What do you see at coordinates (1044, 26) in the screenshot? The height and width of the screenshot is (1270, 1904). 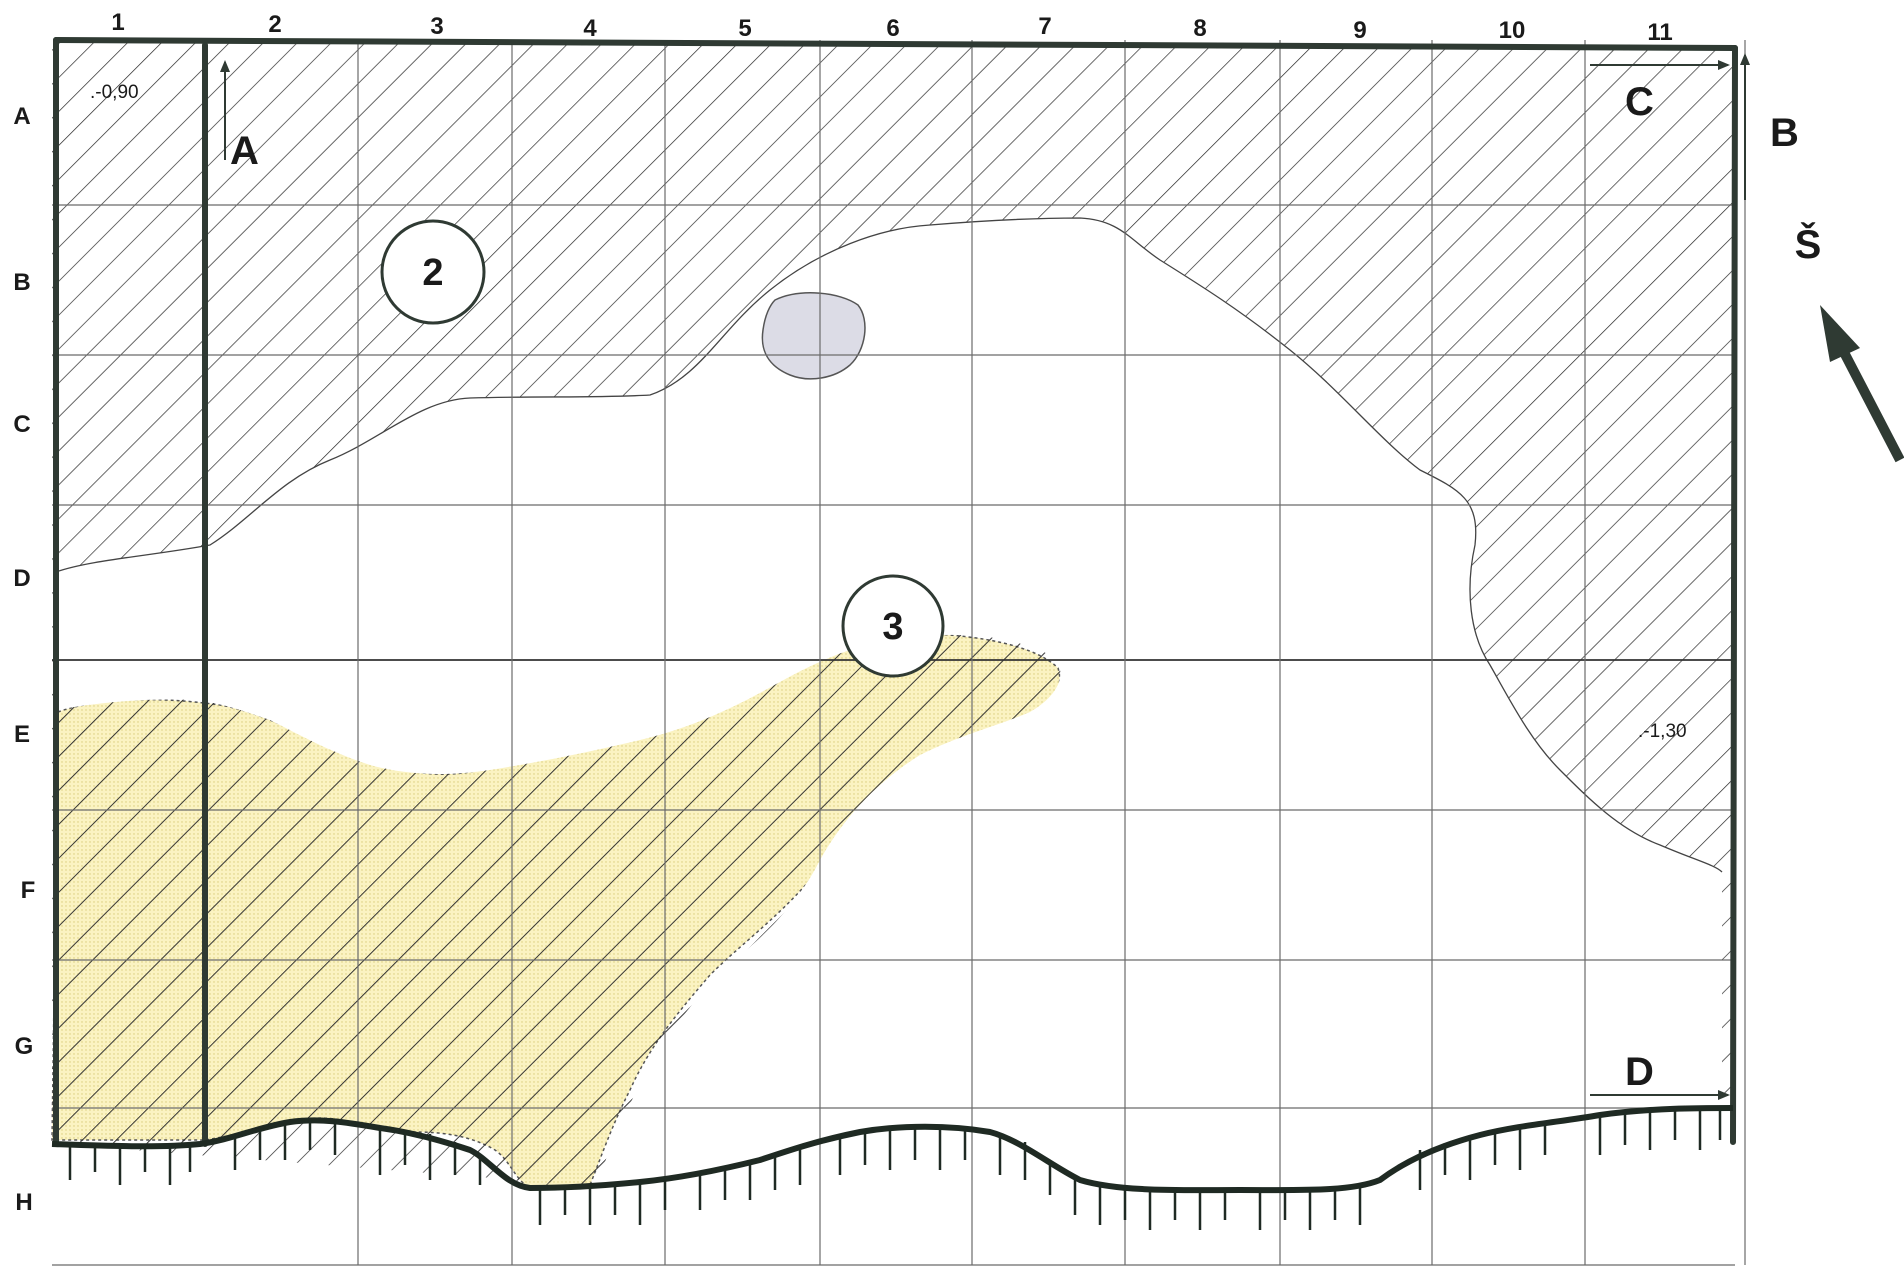 I see `col-label: 7` at bounding box center [1044, 26].